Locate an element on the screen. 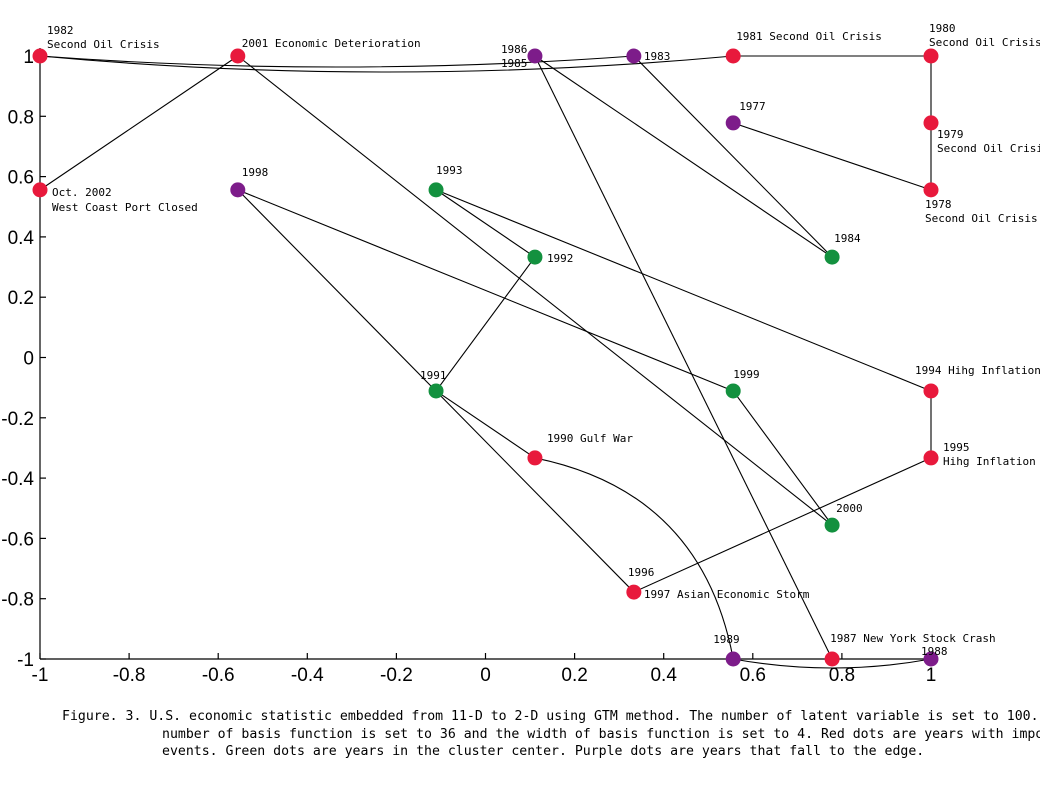  y-tick-label: -0.4 is located at coordinates (17, 479).